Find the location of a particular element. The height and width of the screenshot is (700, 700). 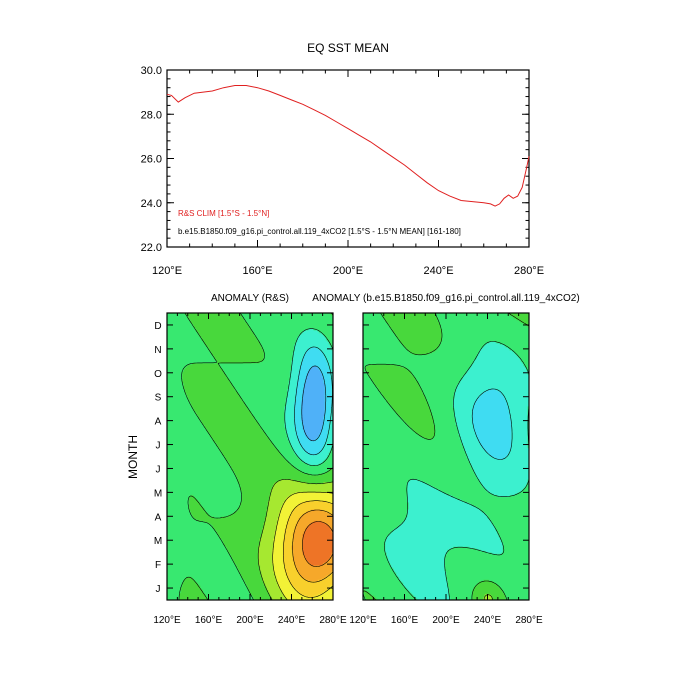

anomaly-rs-ticks: 120°E 160°E 200°E 240°E 280°E J F M A M J J A S O N D is located at coordinates (250, 469).